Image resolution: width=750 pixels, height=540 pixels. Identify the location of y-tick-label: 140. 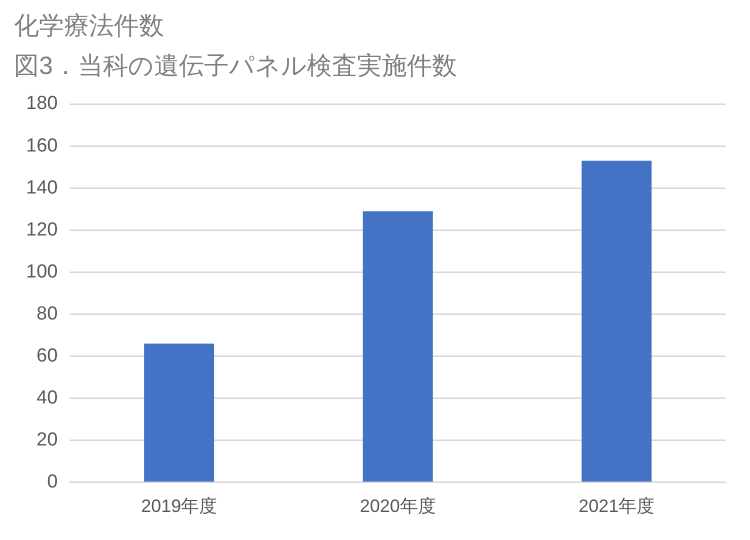
(42, 187).